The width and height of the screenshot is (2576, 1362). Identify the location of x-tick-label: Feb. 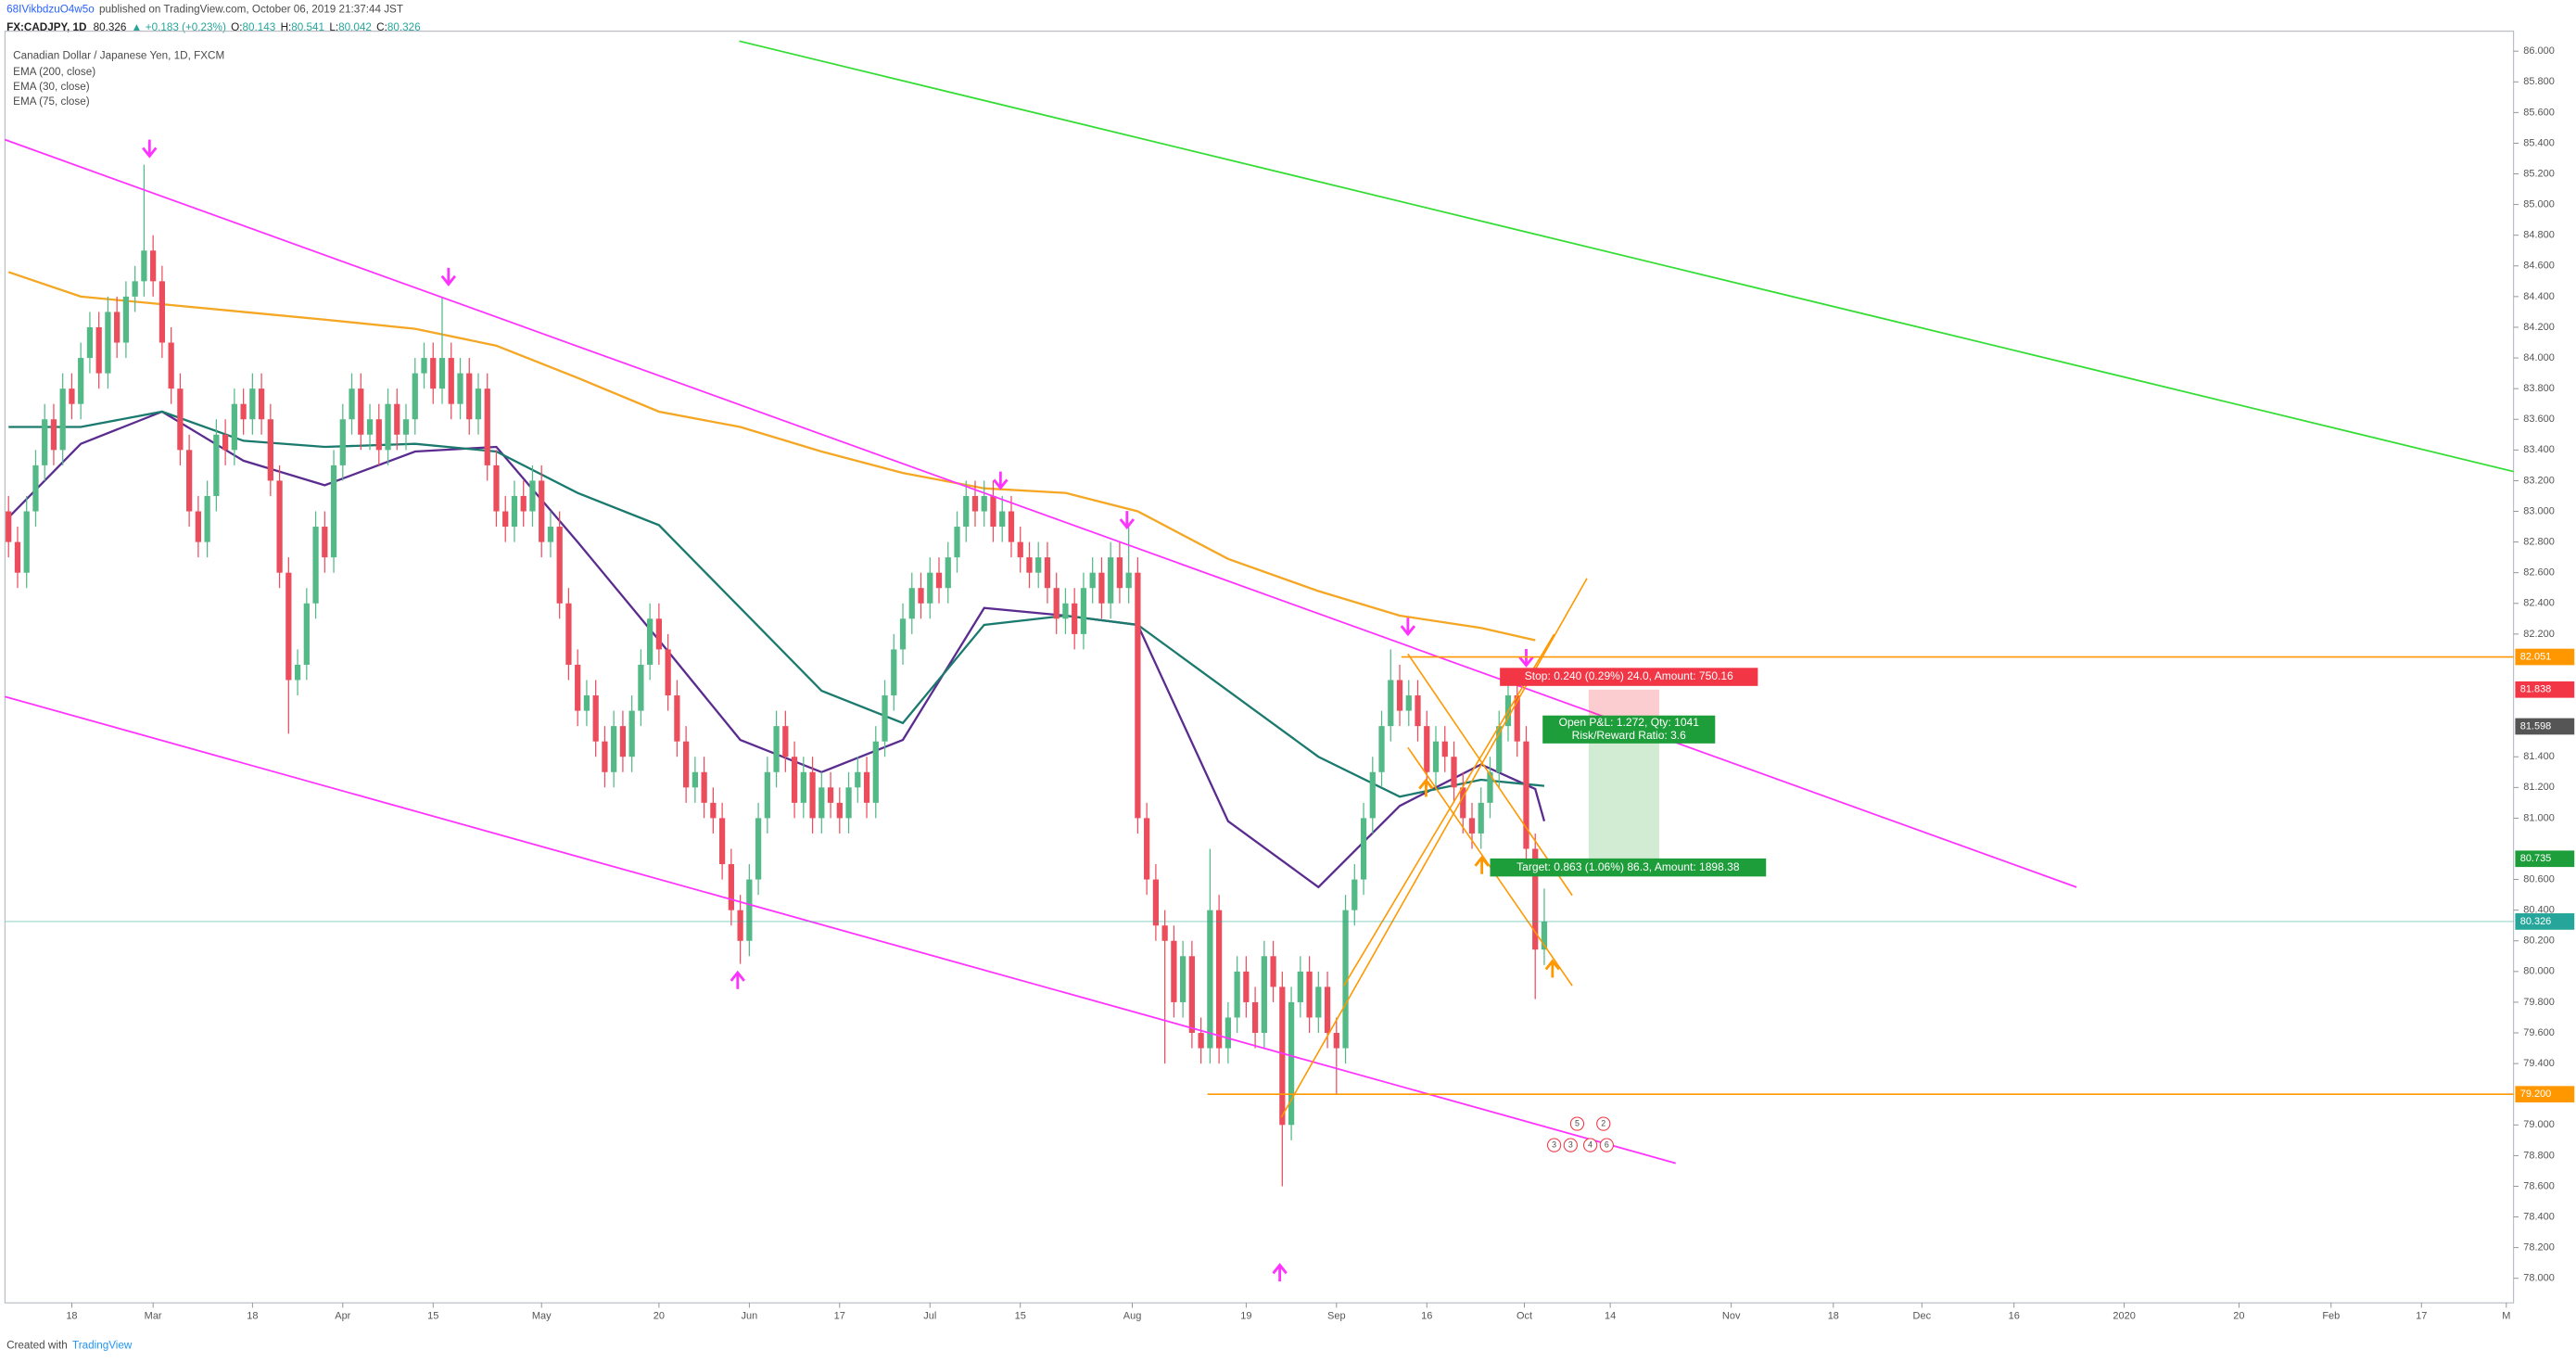
(2331, 1315).